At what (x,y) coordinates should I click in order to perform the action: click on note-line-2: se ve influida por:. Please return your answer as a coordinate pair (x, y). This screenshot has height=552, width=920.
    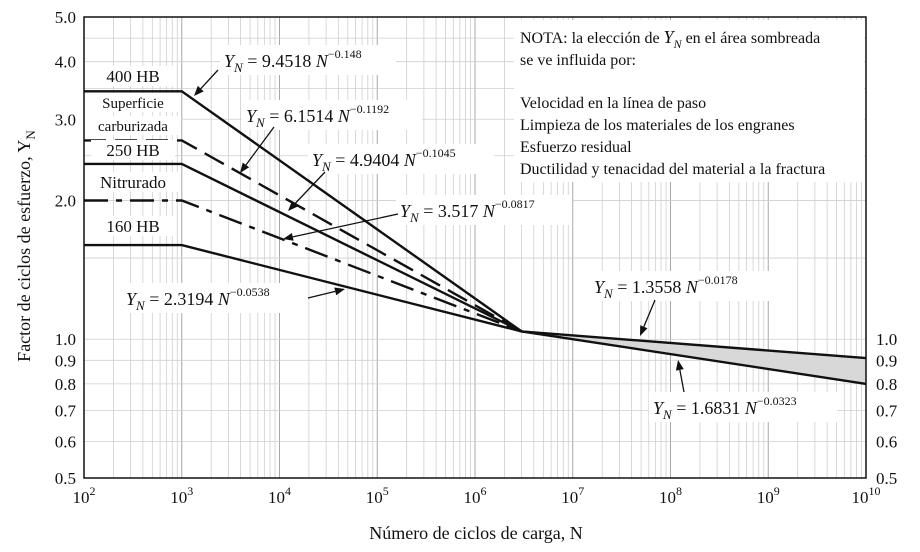
    Looking at the image, I should click on (578, 60).